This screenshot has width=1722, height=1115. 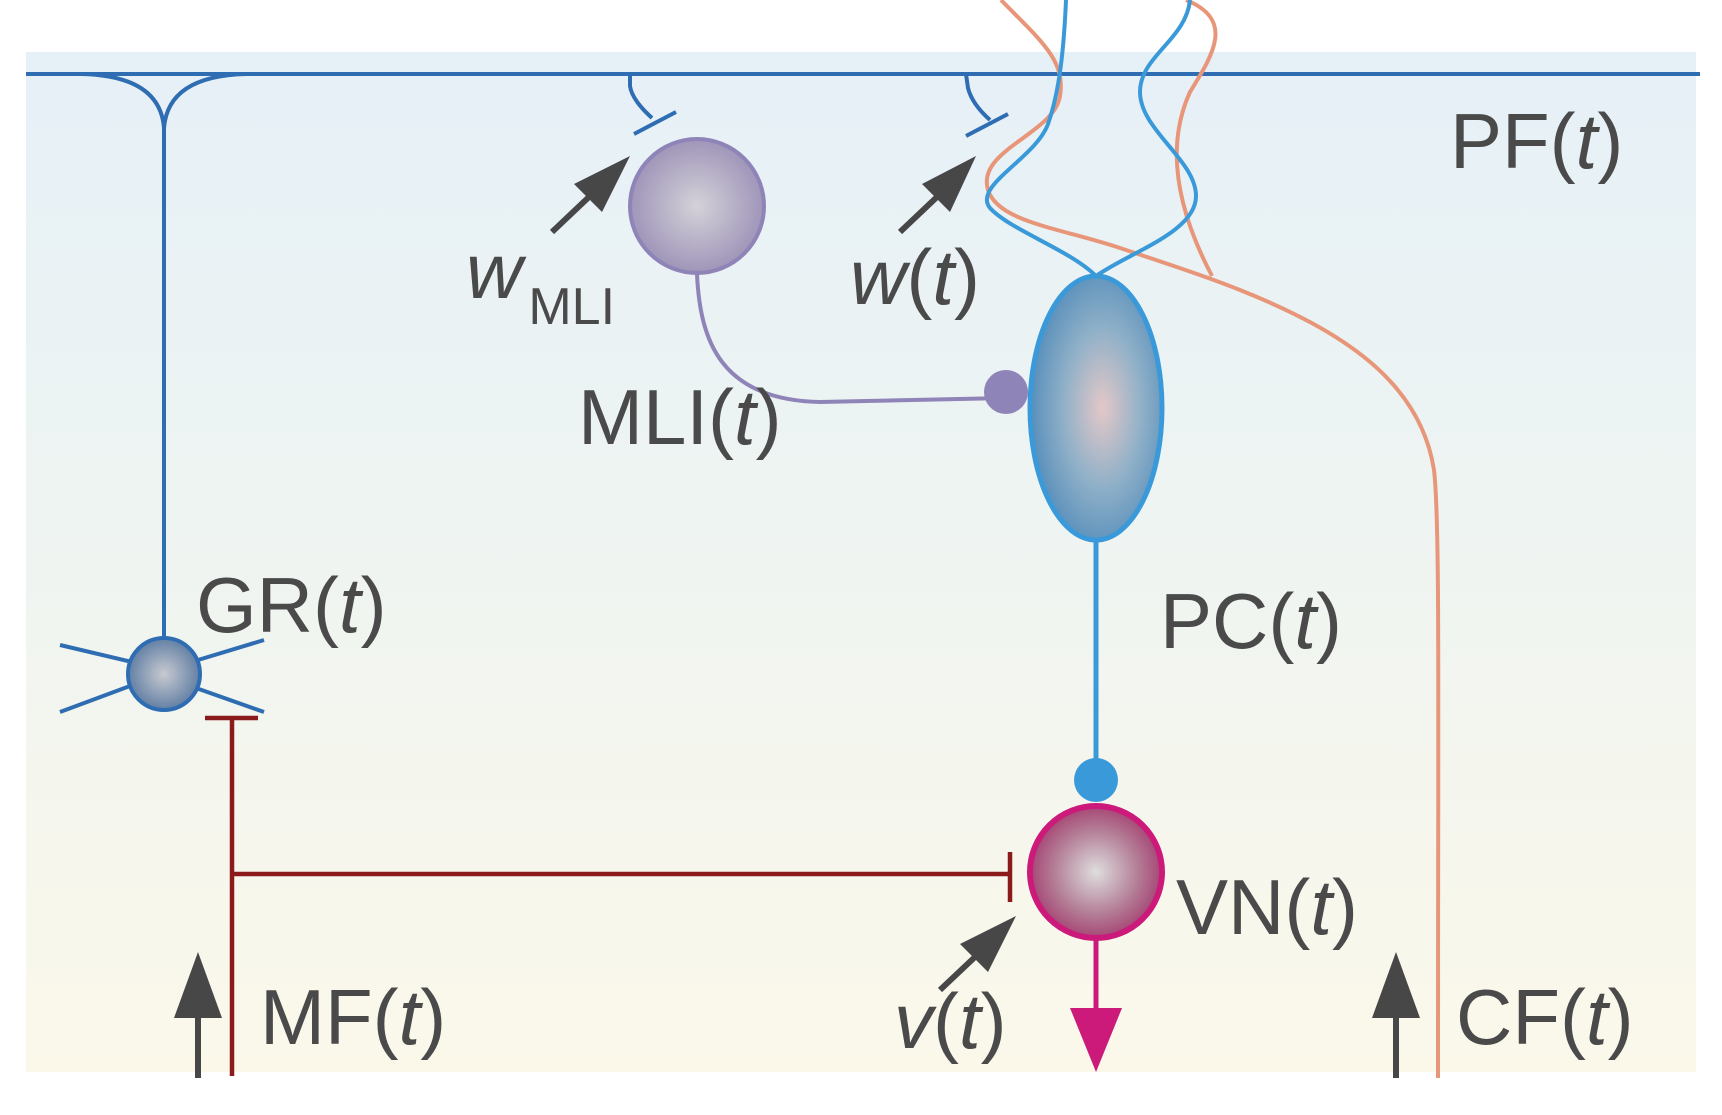 What do you see at coordinates (1096, 780) in the screenshot?
I see `pc-vn-synapse` at bounding box center [1096, 780].